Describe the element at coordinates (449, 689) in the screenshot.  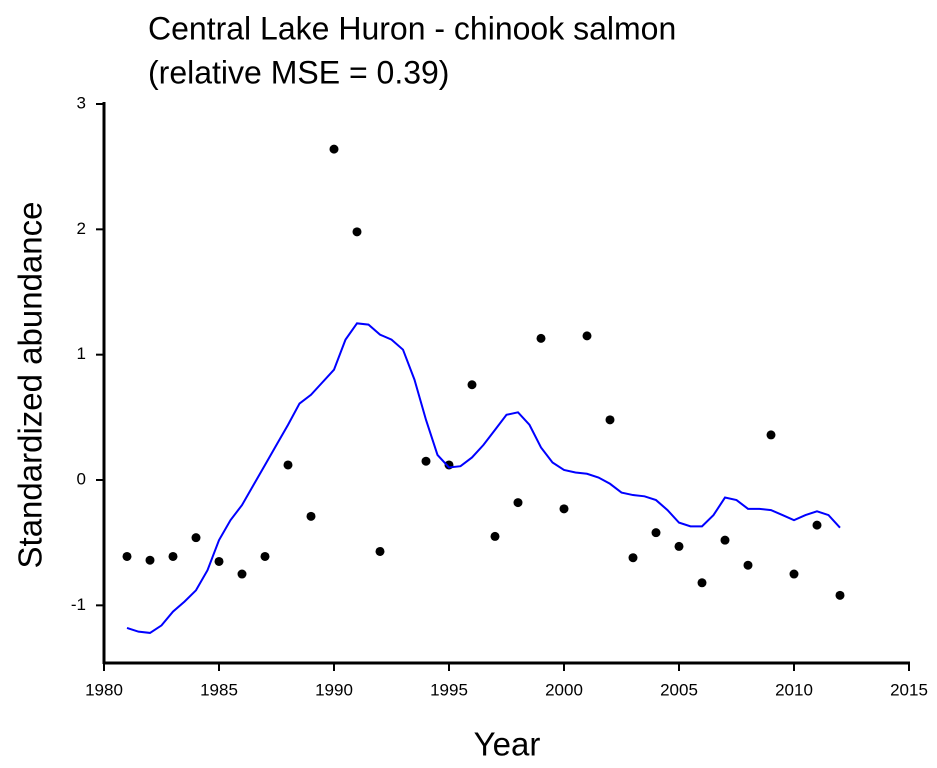
I see `x-tick-label: 1995` at that location.